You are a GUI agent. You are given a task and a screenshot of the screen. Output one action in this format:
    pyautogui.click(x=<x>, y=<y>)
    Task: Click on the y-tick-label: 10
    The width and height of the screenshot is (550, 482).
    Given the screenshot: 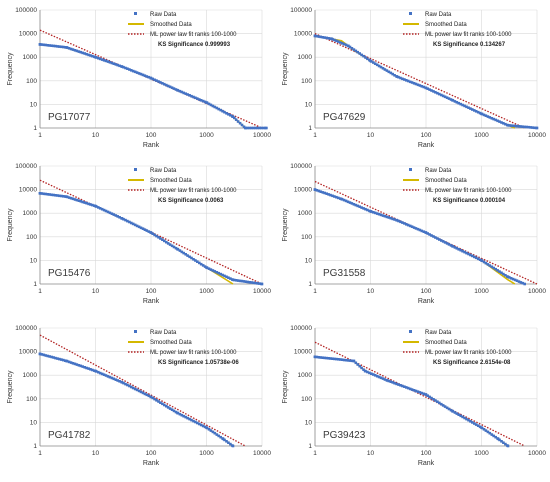 What is the action you would take?
    pyautogui.click(x=309, y=104)
    